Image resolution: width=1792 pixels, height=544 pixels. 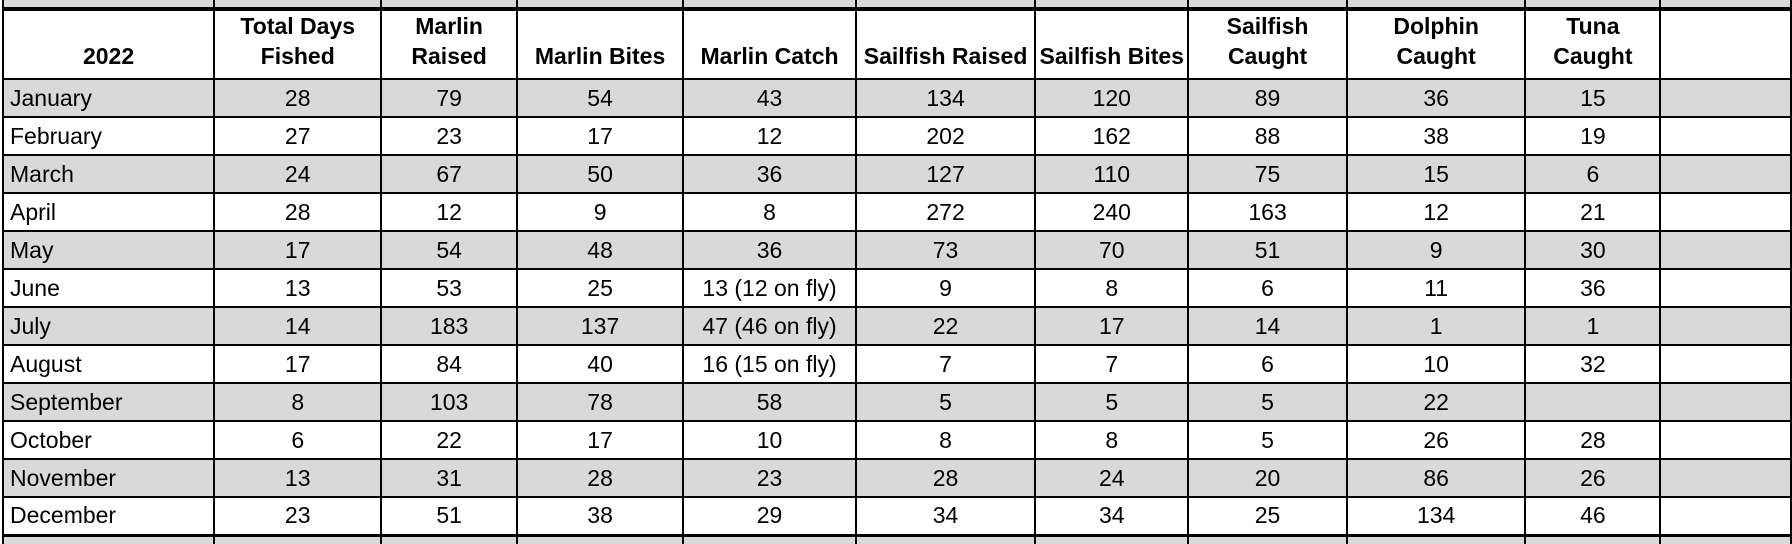 What do you see at coordinates (1593, 478) in the screenshot?
I see `value-cell: 26` at bounding box center [1593, 478].